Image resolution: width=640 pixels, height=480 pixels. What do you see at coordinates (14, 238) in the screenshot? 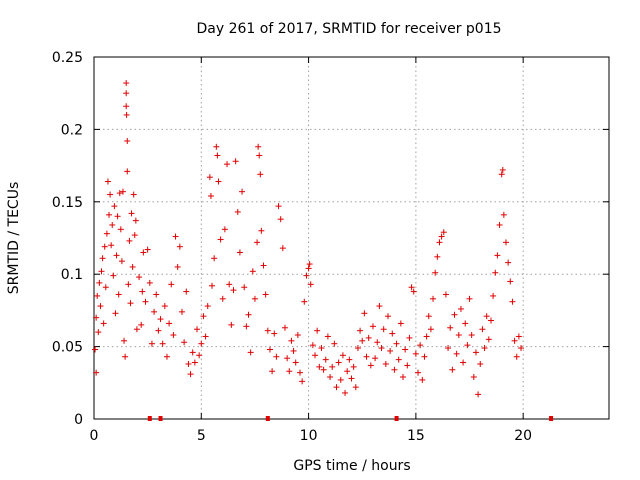
I see `y-axis-label: SRMTID / TECUs` at bounding box center [14, 238].